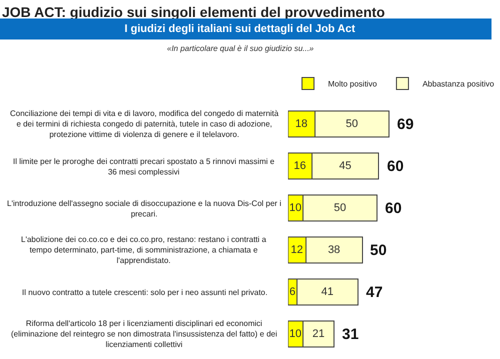  I want to click on y-tick-label: Riforma dell'articolo 18 per i licenziamenti disciplinari ed economici (eliminazione del reintegro se non dimostrata l'insussistenza del fatto) e dei licenziamenti collettivi, so click(144, 334).